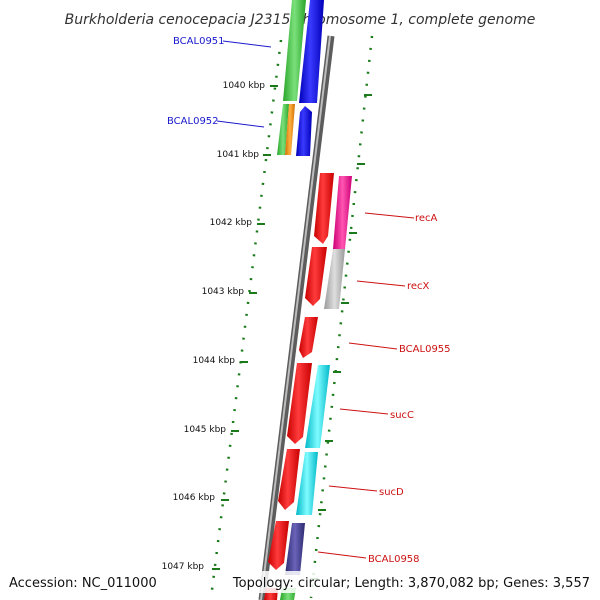 The width and height of the screenshot is (600, 600). What do you see at coordinates (214, 361) in the screenshot?
I see `kbp-label-1044: 1044 kbp` at bounding box center [214, 361].